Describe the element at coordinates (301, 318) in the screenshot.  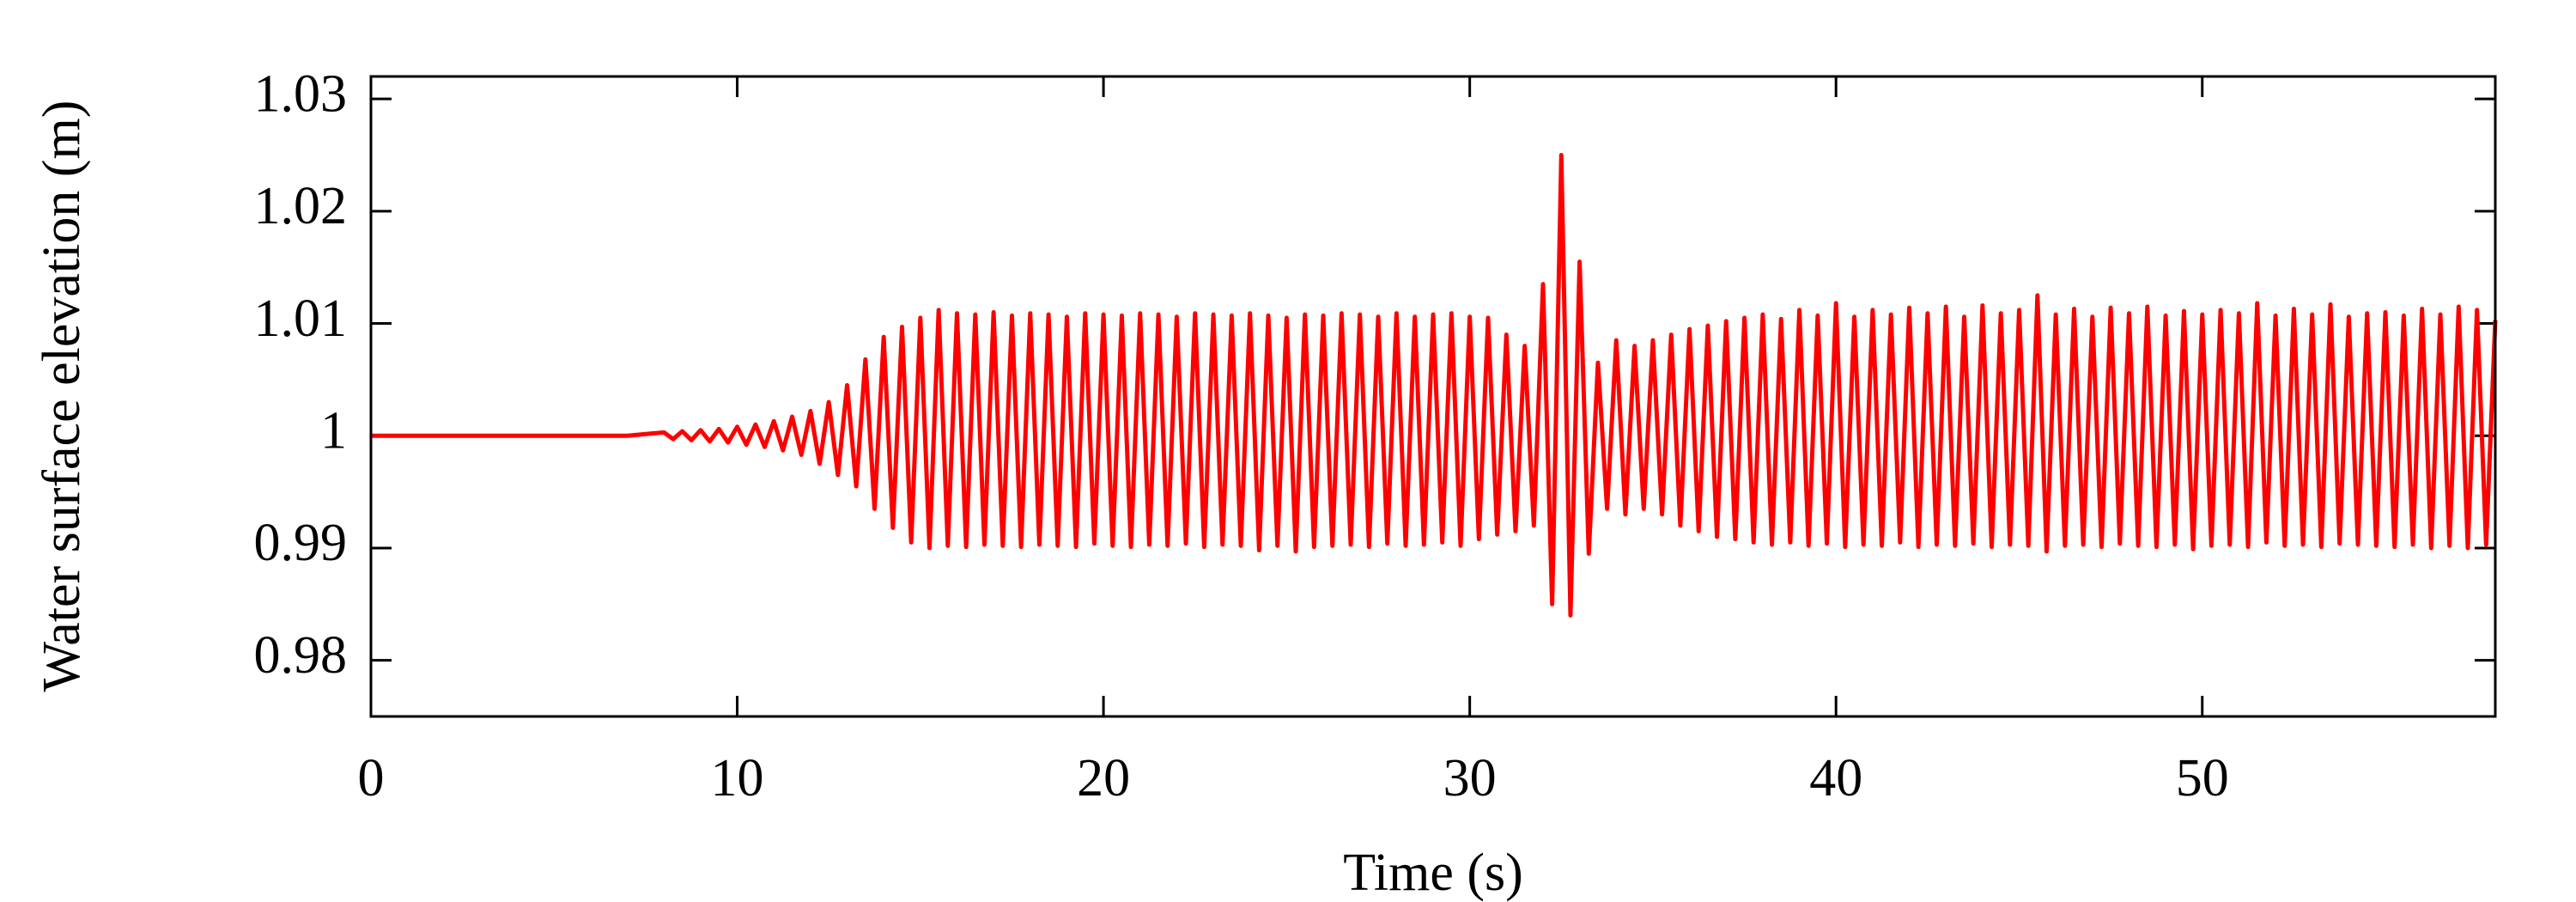
I see `y-tick-label: 1.01` at that location.